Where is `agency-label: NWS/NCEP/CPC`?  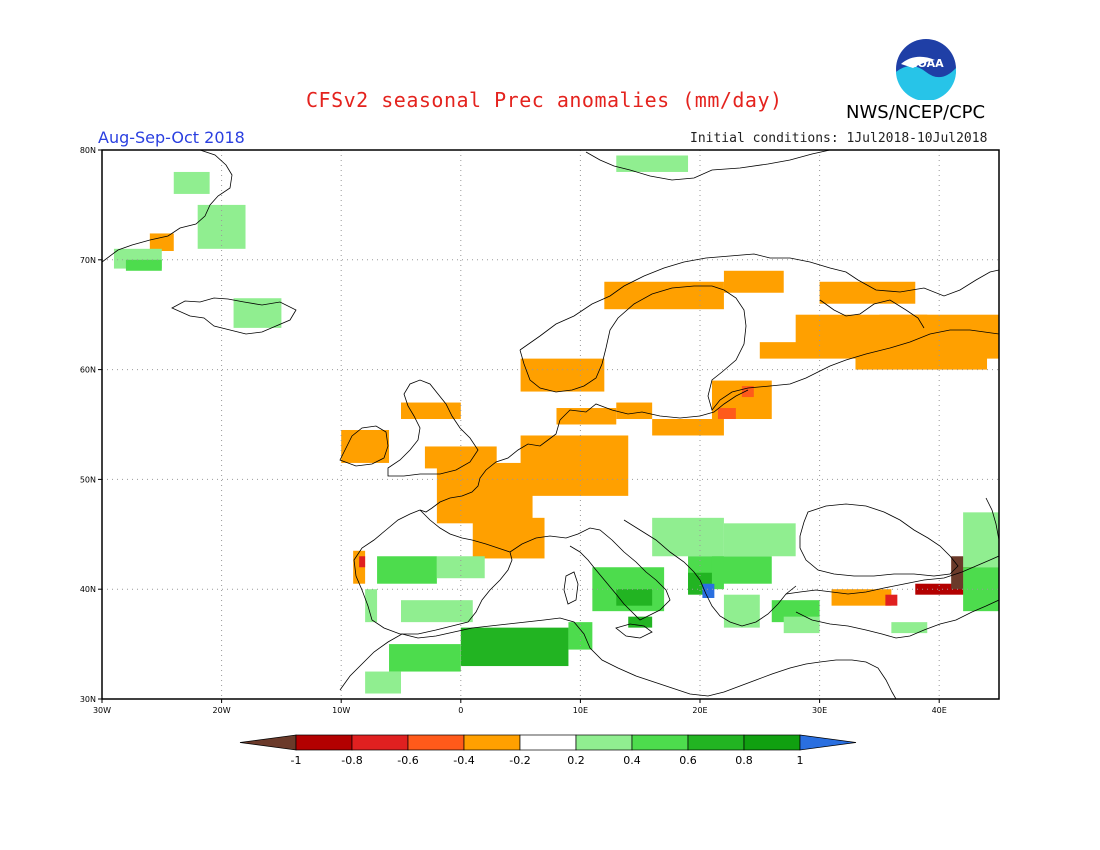
agency-label: NWS/NCEP/CPC is located at coordinates (916, 112).